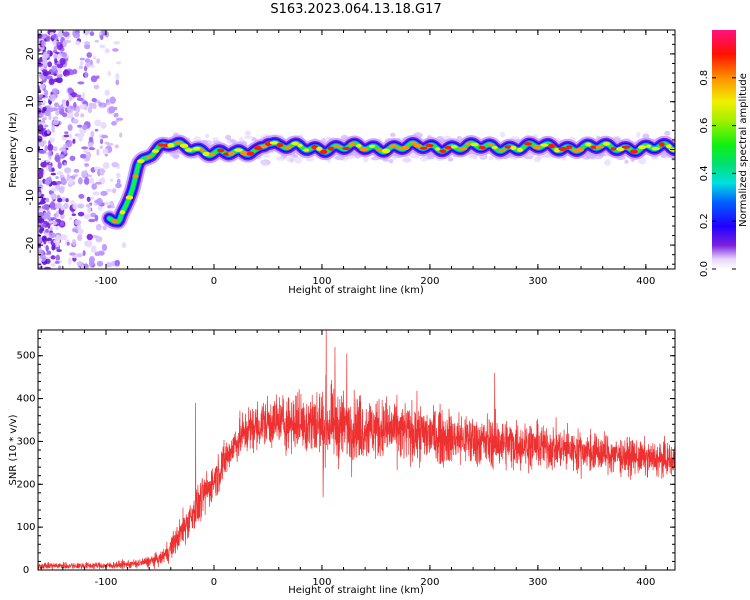 This screenshot has height=600, width=750. What do you see at coordinates (704, 221) in the screenshot?
I see `colorbar-tick-label: 0.2` at bounding box center [704, 221].